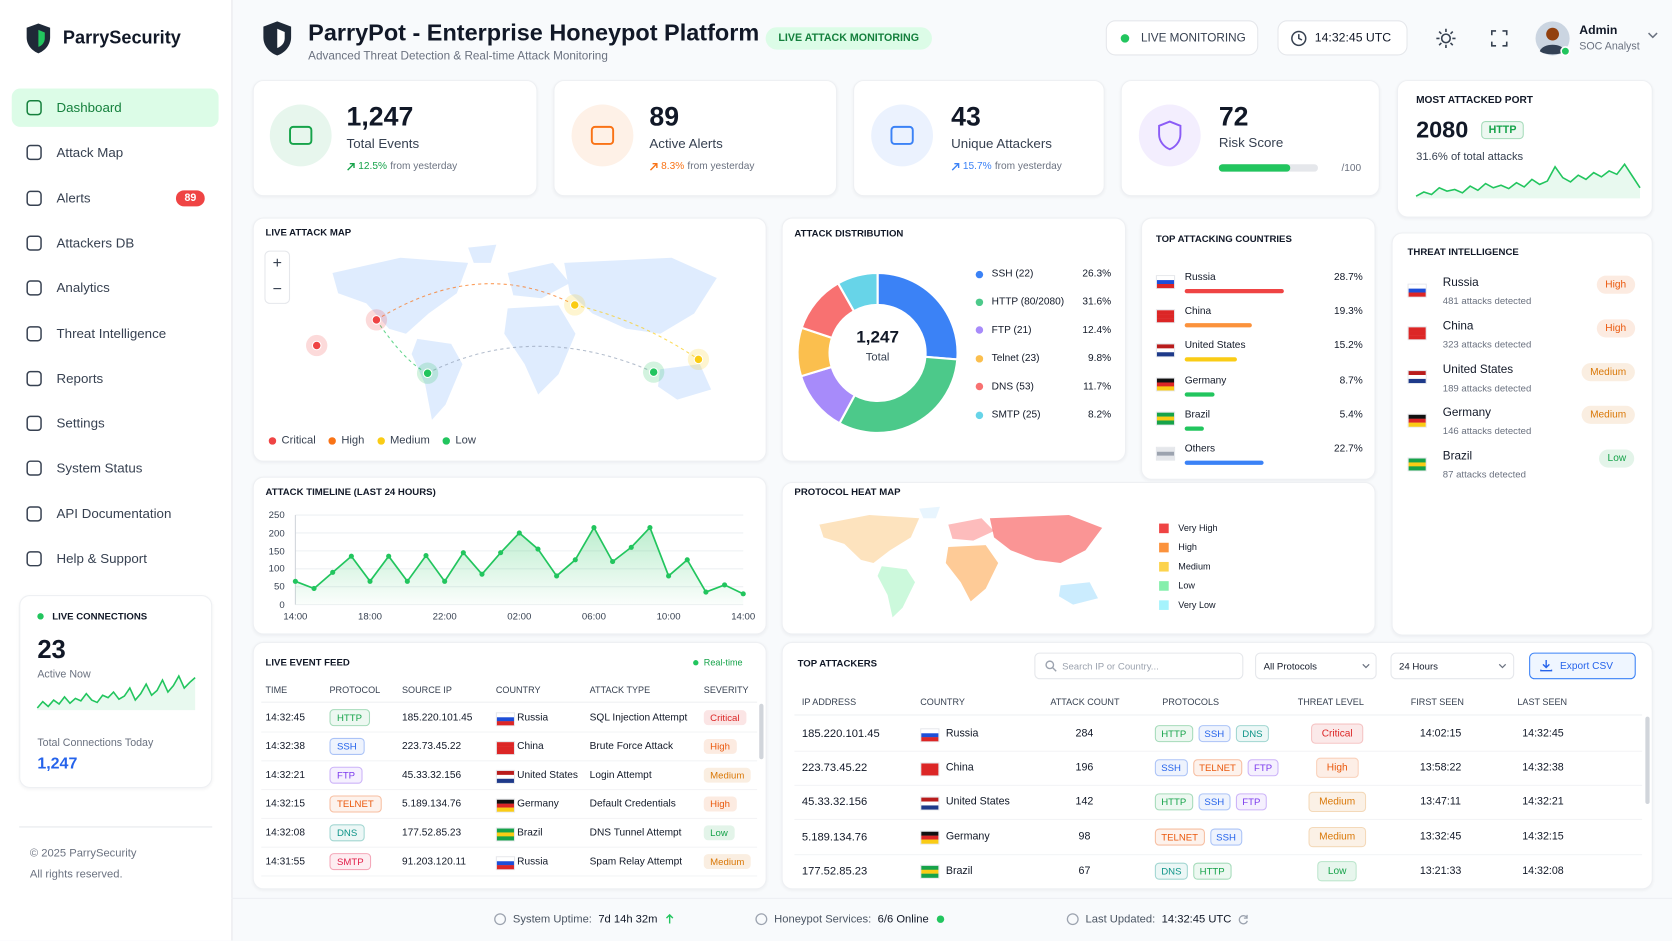  I want to click on range-select, so click(1452, 666).